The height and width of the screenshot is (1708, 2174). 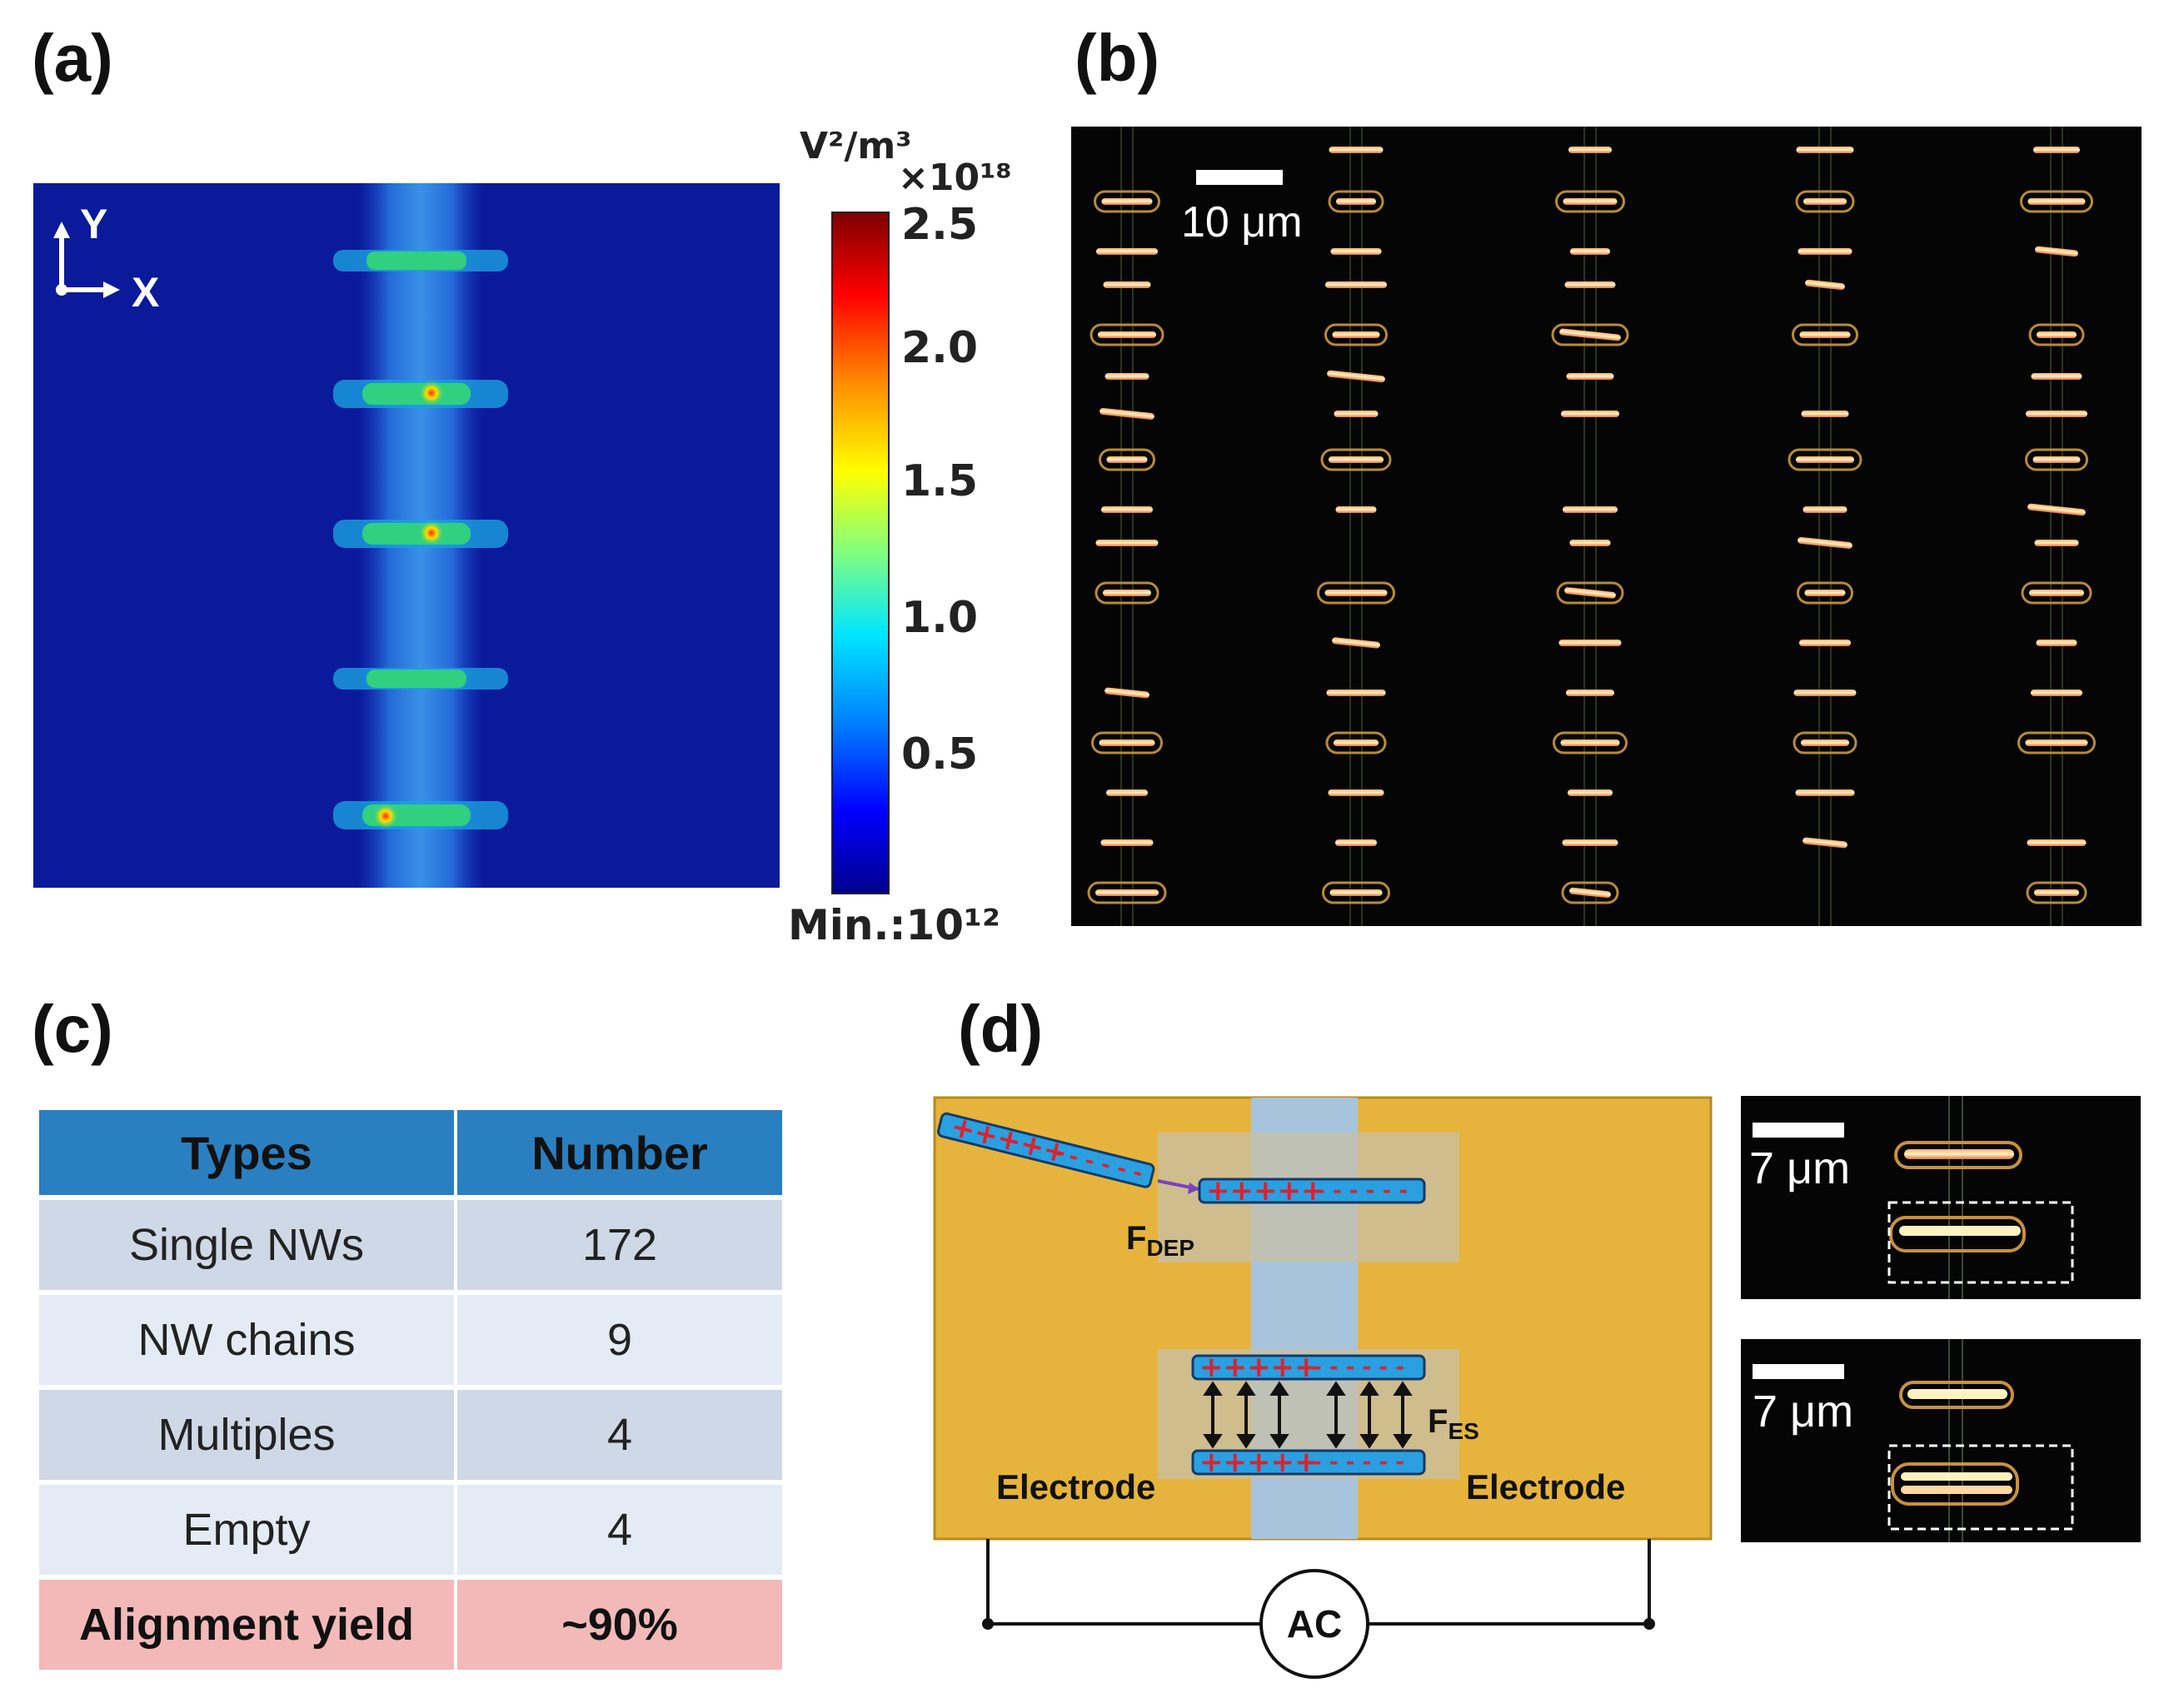 I want to click on table-cell-type: Single NWs, so click(x=246, y=1245).